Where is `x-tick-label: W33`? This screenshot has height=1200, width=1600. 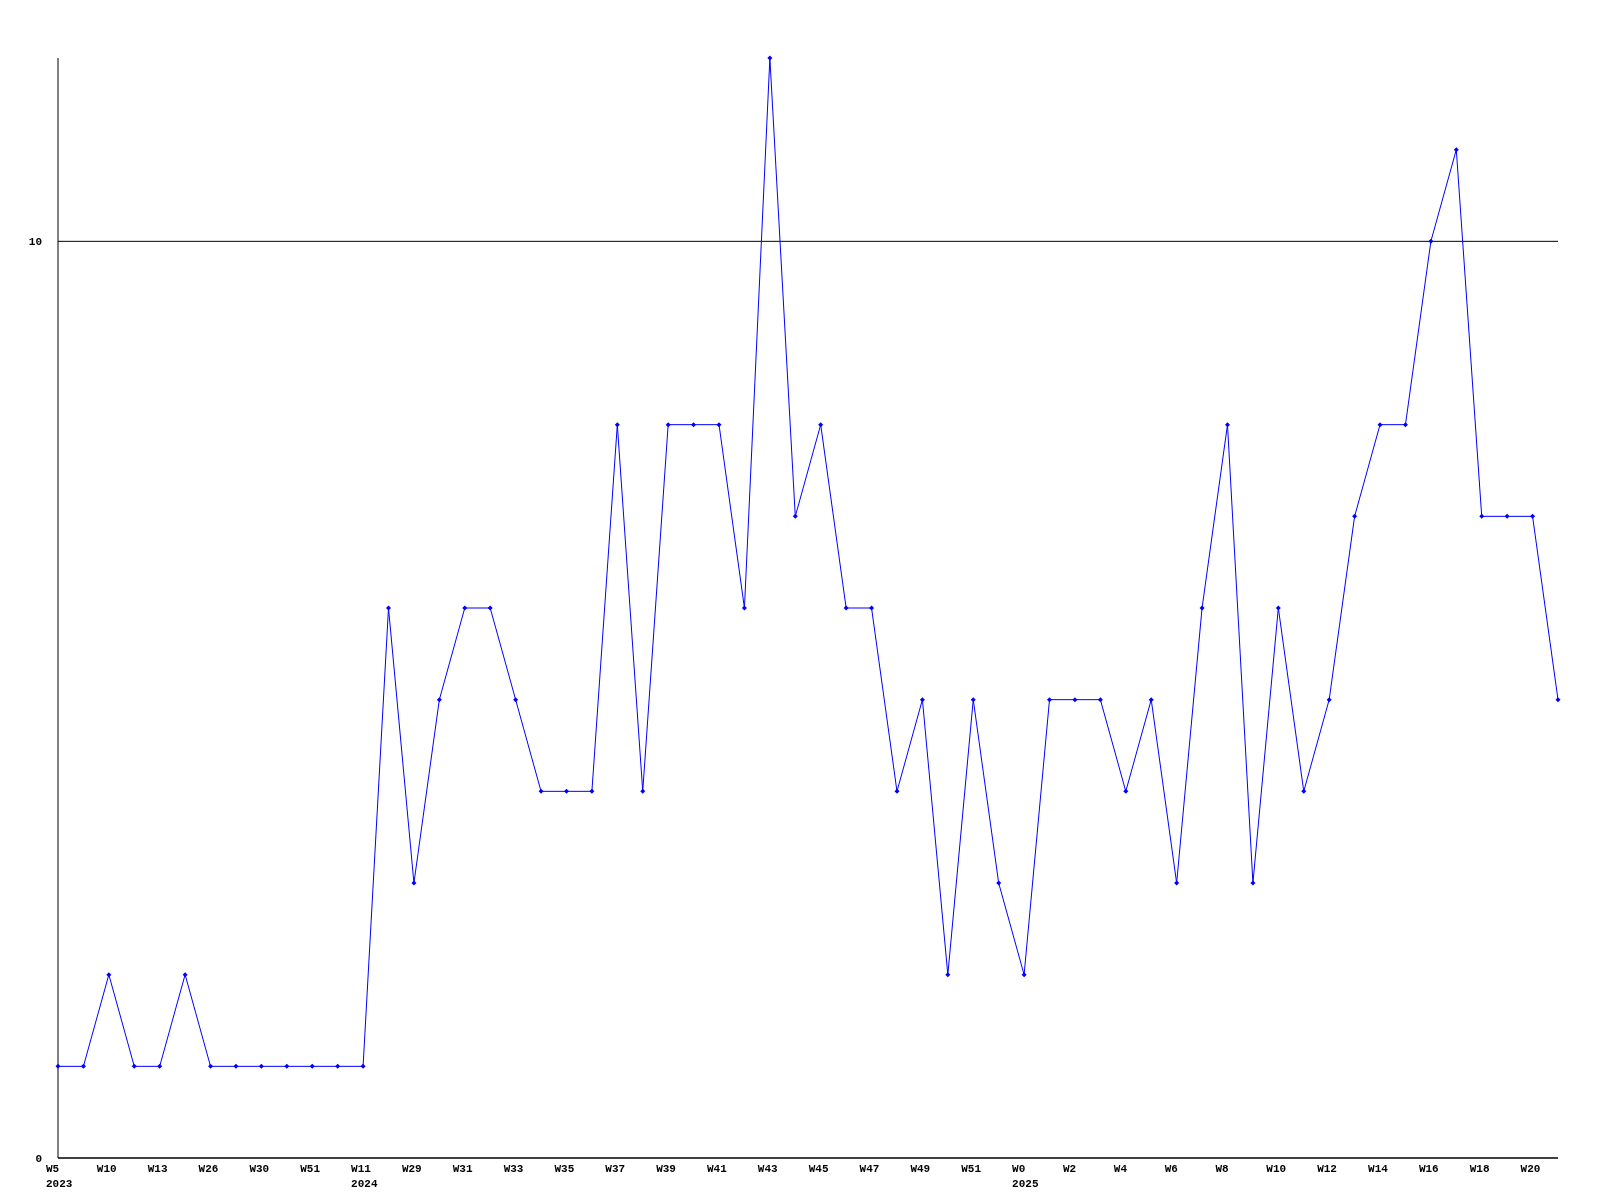 x-tick-label: W33 is located at coordinates (513, 1169).